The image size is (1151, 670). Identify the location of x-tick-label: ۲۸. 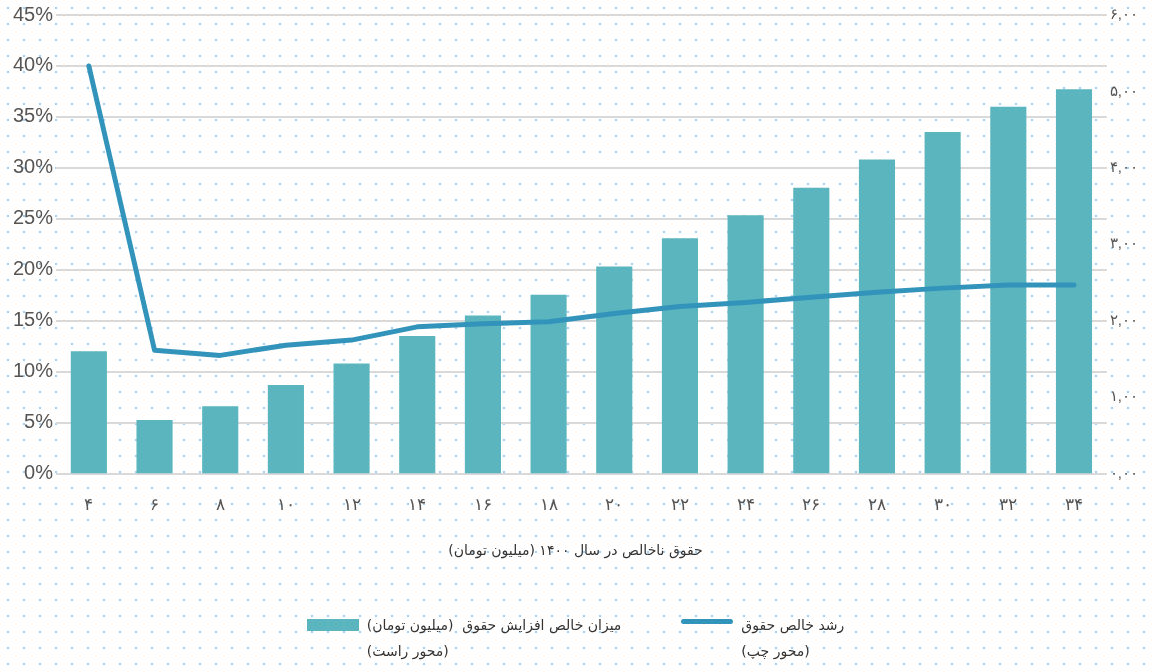
(876, 505).